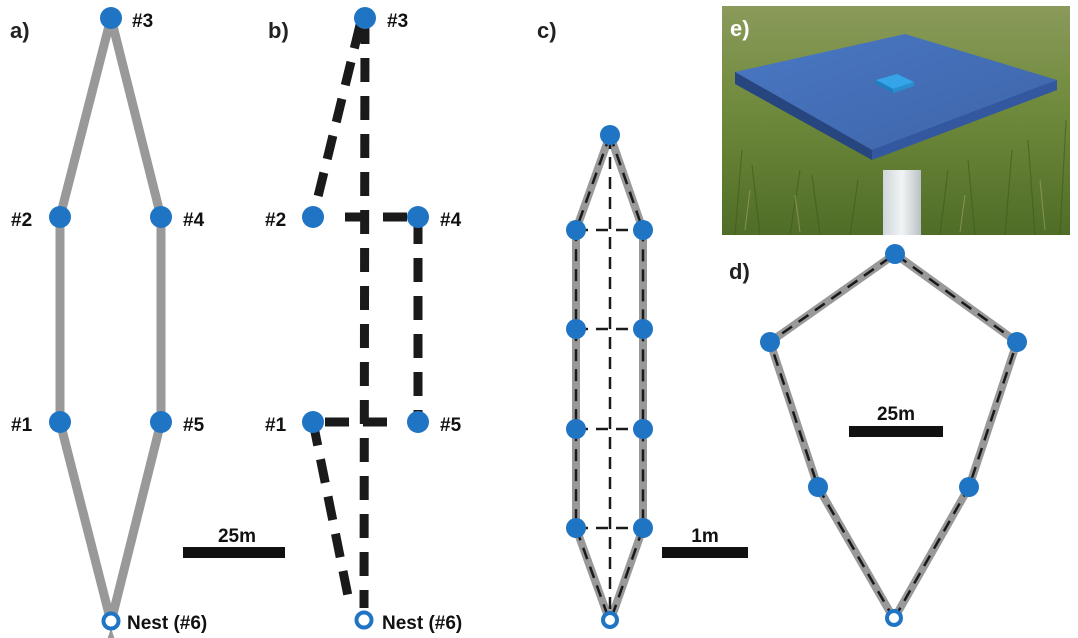 The height and width of the screenshot is (638, 1078). What do you see at coordinates (704, 536) in the screenshot?
I see `scale-bar-label: 1m` at bounding box center [704, 536].